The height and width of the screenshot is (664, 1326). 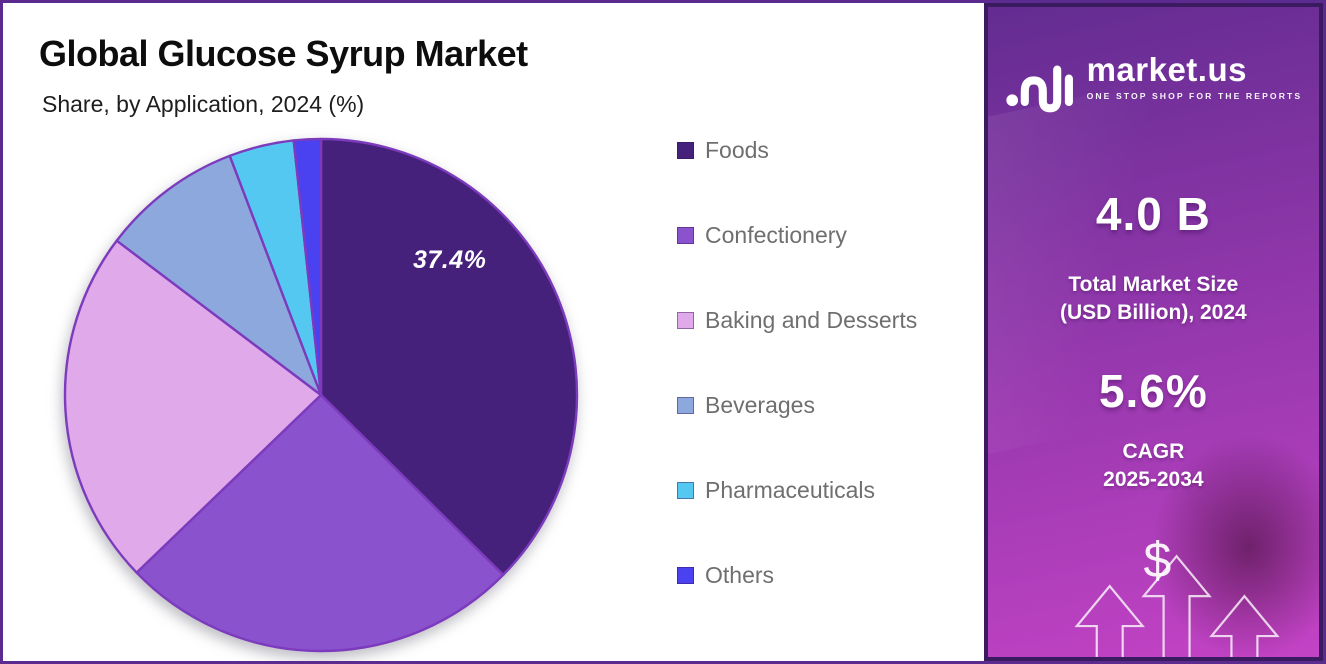 What do you see at coordinates (737, 150) in the screenshot?
I see `legend-label: Foods` at bounding box center [737, 150].